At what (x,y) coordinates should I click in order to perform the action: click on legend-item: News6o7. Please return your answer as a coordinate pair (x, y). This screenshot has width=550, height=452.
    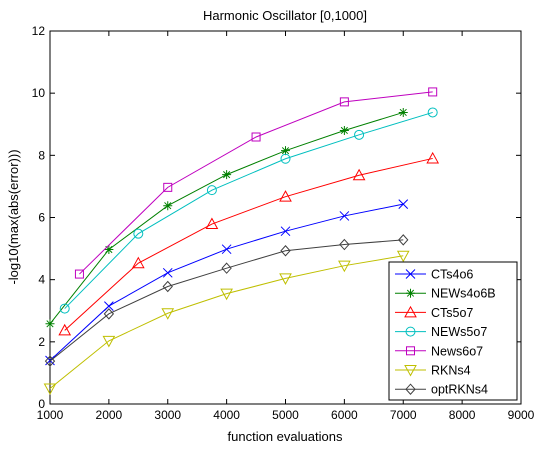
    Looking at the image, I should click on (439, 351).